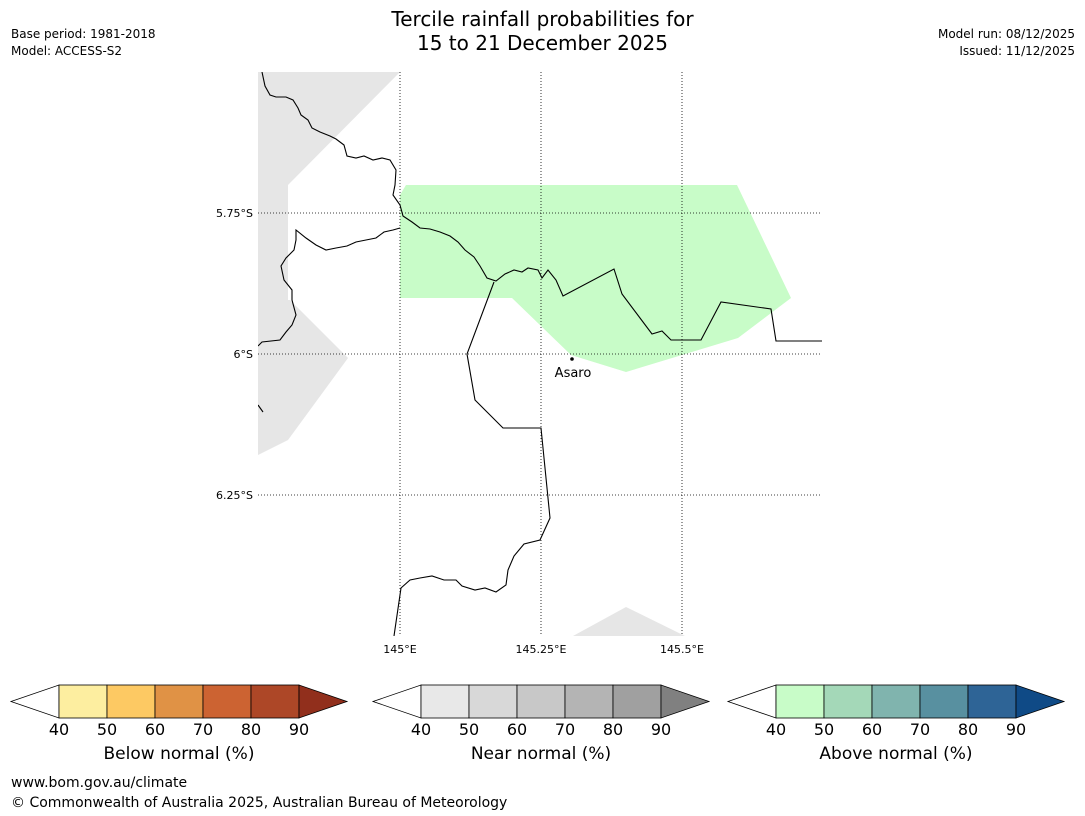 Image resolution: width=1085 pixels, height=816 pixels. I want to click on above-normal-tick-label: 60, so click(872, 729).